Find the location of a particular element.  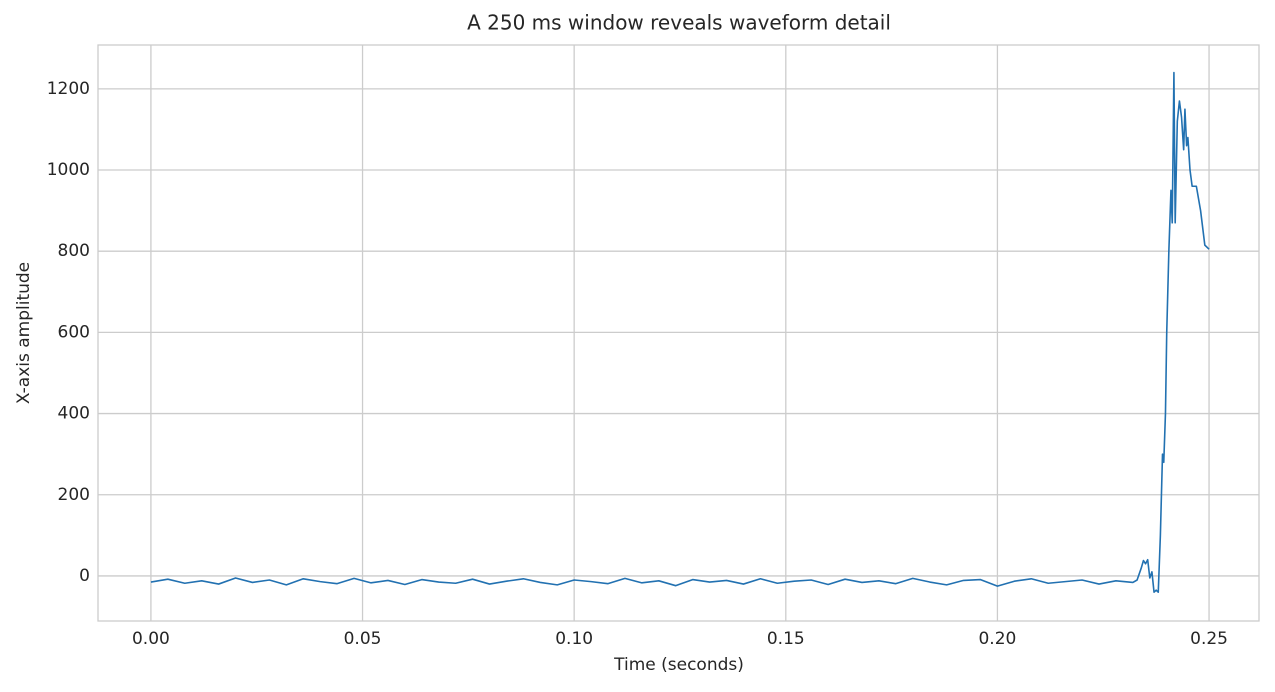

x-tick-label: 0.05 is located at coordinates (363, 639).